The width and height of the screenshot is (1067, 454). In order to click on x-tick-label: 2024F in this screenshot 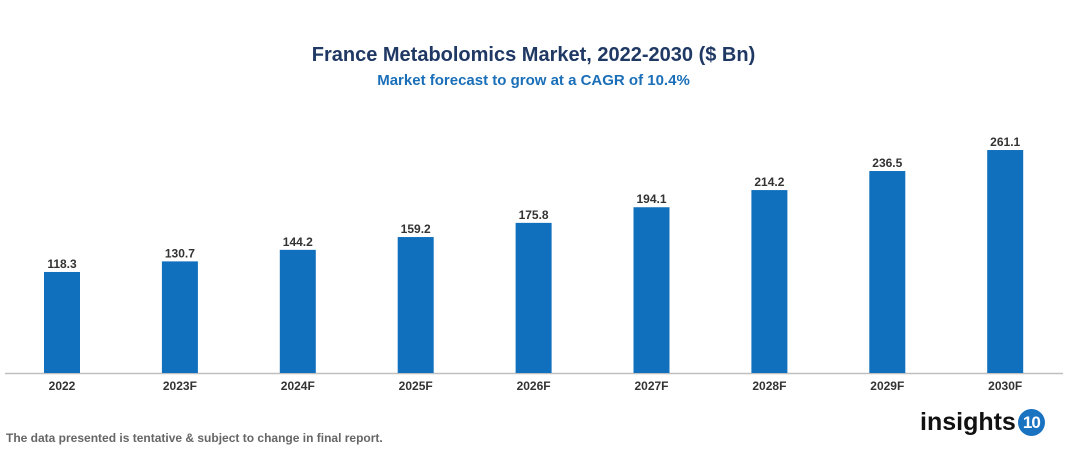, I will do `click(298, 386)`.